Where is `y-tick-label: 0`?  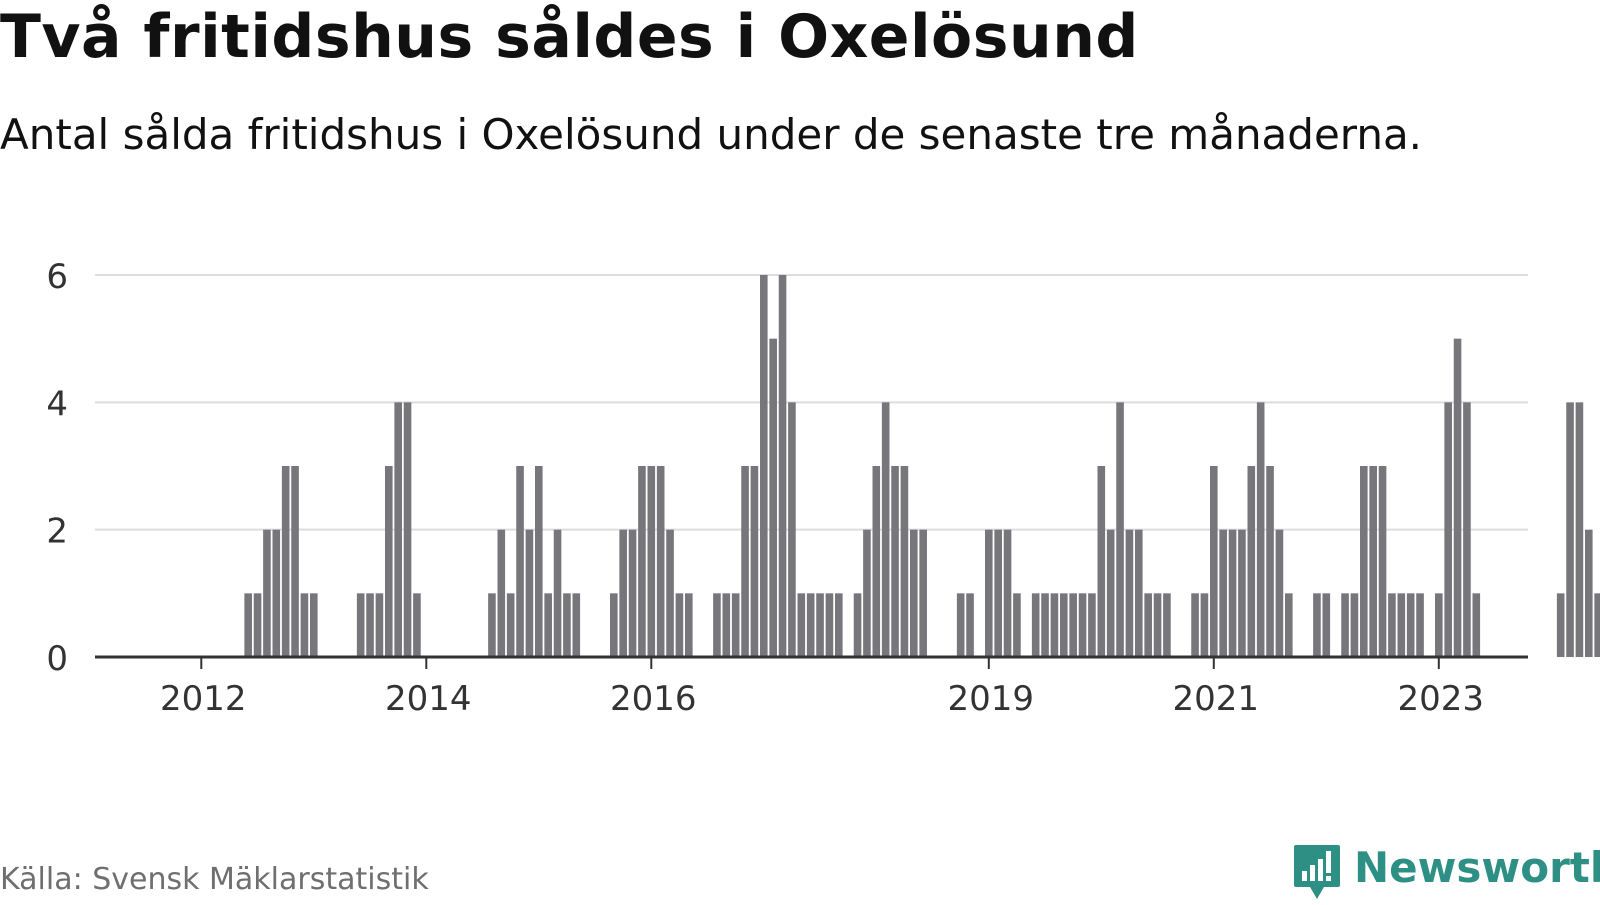 y-tick-label: 0 is located at coordinates (57, 659).